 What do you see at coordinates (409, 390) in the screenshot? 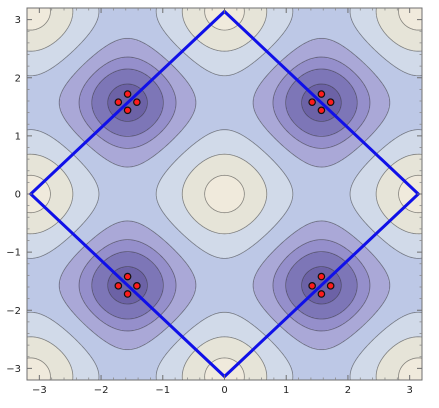
I see `x-tick-label: 3` at bounding box center [409, 390].